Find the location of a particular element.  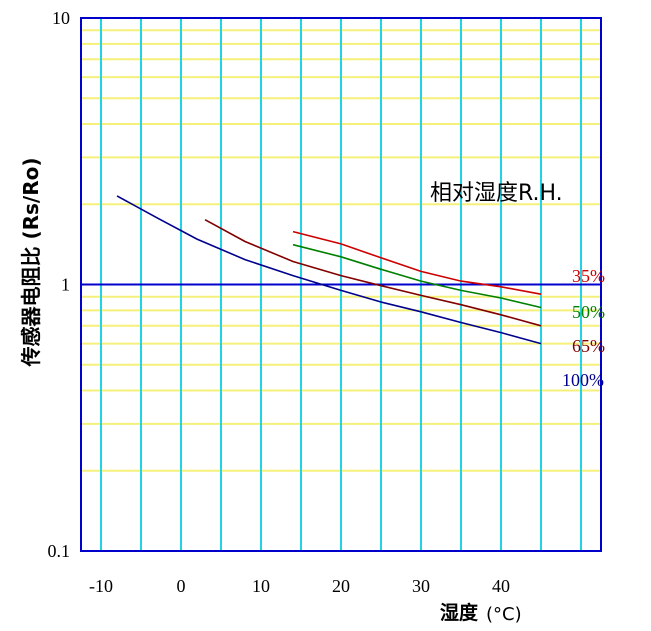

y-axis-label: 传感器电阻比 (Rs/Ro) is located at coordinates (31, 263).